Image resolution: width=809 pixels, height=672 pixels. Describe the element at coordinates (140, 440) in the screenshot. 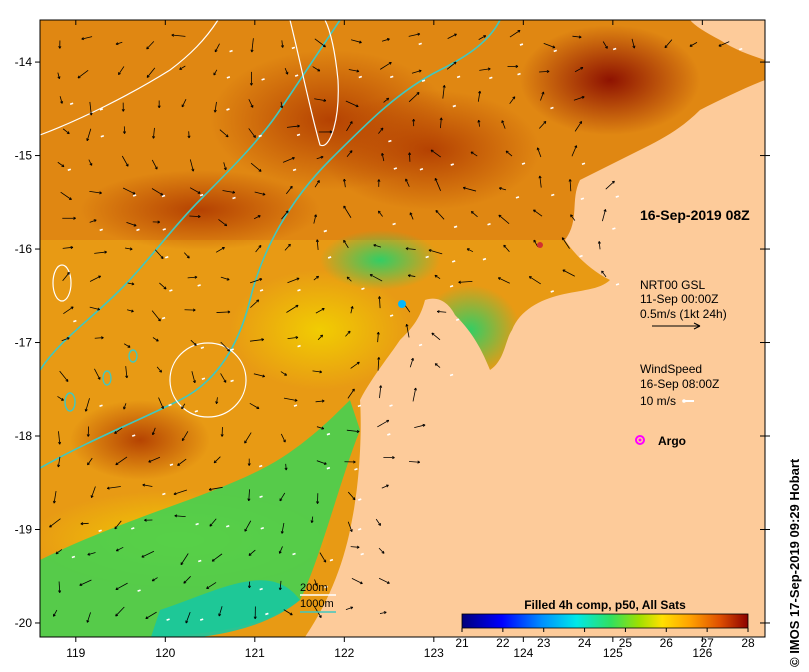

I see `sst-warm-patch` at that location.